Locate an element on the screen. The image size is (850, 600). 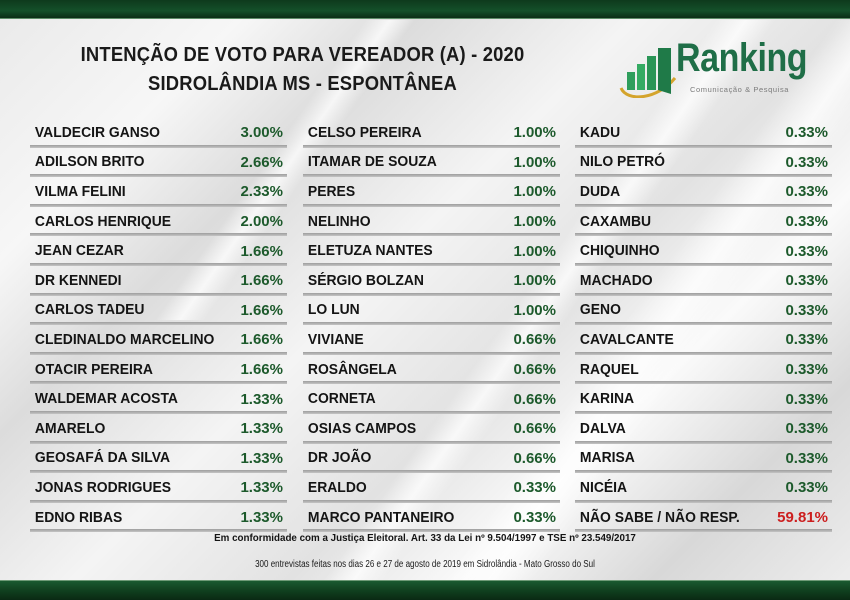
candidate-name: NÃO SABE / NÃO RESP. is located at coordinates (659, 517).